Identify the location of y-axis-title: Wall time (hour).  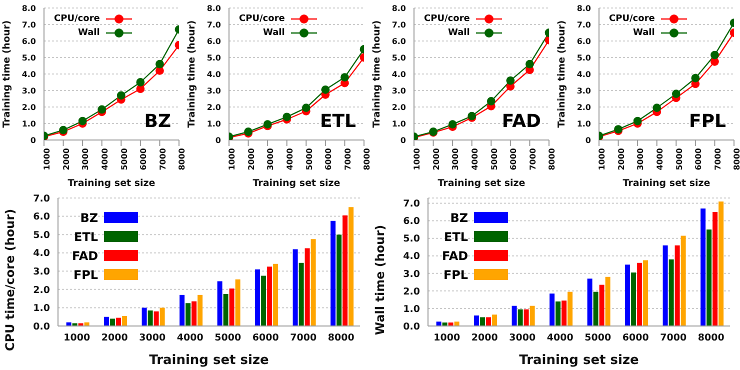
(380, 280).